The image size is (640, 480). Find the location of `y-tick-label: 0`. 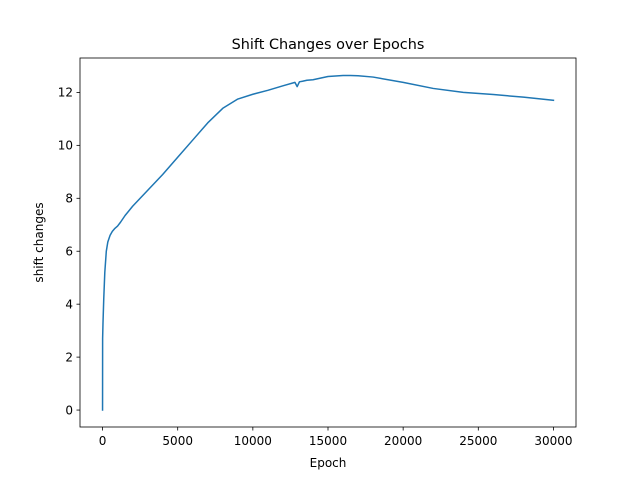

y-tick-label: 0 is located at coordinates (69, 410).